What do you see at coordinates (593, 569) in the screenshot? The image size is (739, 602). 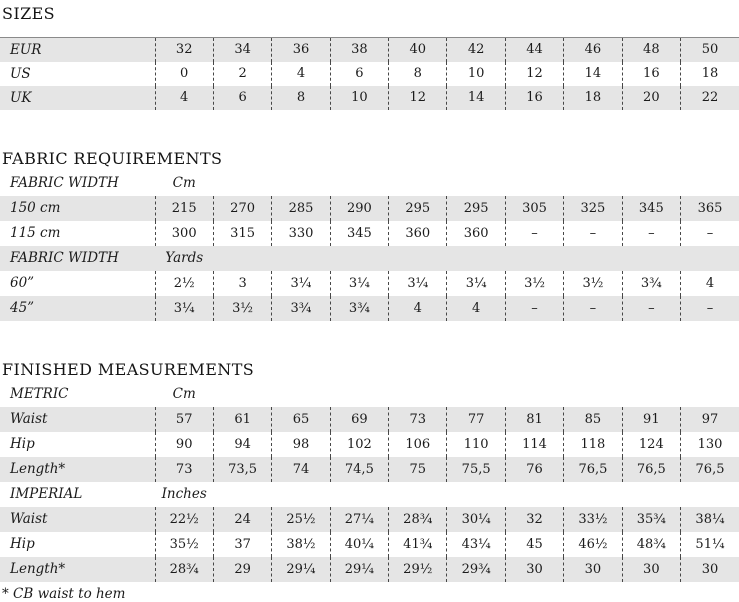 I see `table-cell: 30` at bounding box center [593, 569].